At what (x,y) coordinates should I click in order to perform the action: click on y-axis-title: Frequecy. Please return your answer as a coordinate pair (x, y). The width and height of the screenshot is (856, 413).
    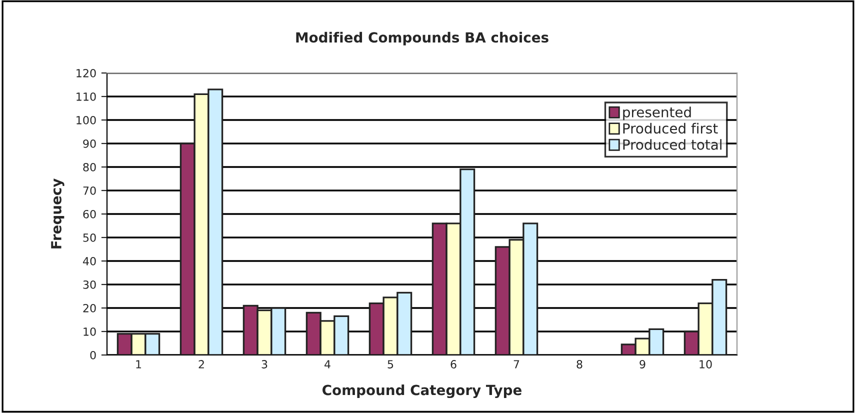
    Looking at the image, I should click on (57, 213).